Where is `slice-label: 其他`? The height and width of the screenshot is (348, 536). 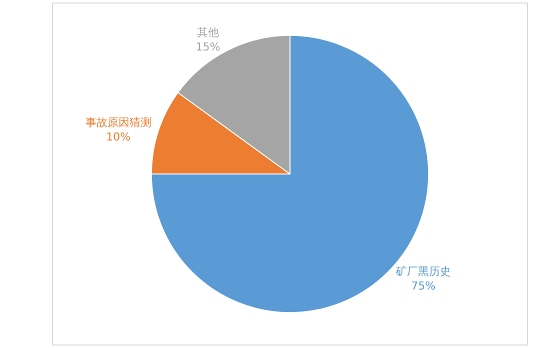
slice-label: 其他 is located at coordinates (208, 33).